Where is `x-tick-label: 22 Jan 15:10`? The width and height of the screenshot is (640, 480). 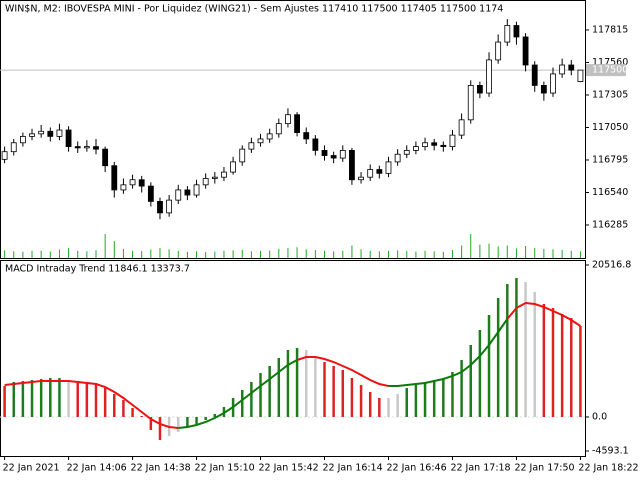 x-tick-label: 22 Jan 15:10 is located at coordinates (225, 468).